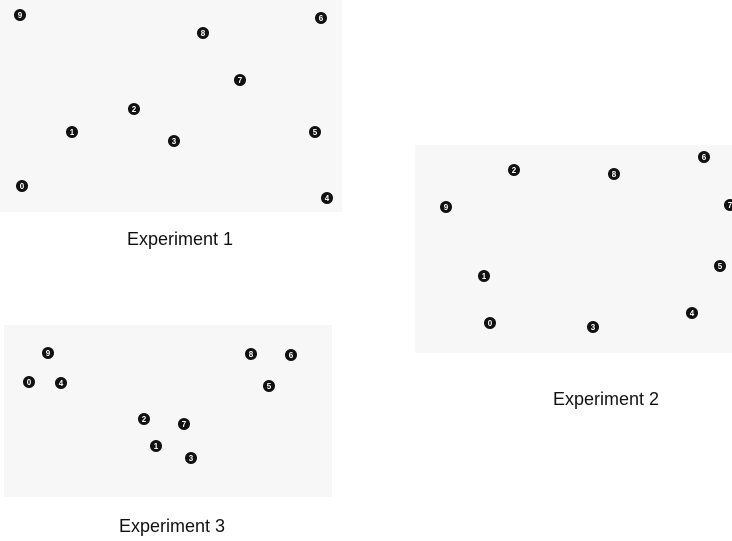 This screenshot has width=732, height=541. I want to click on panel-caption: Experiment 1, so click(180, 239).